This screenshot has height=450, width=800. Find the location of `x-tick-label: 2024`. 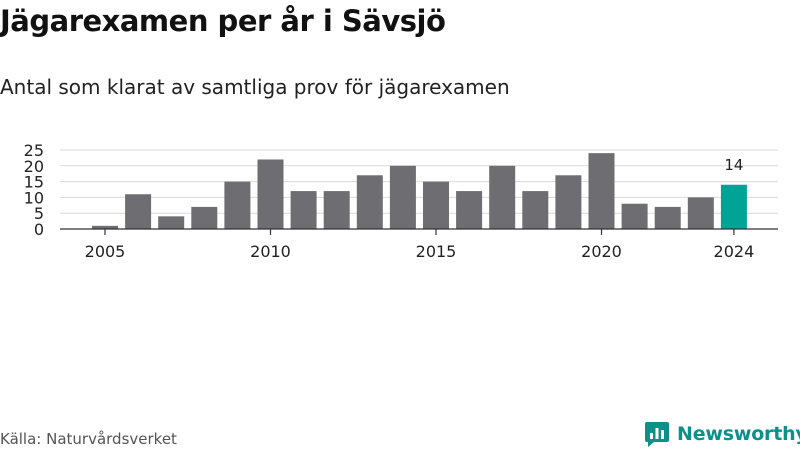

x-tick-label: 2024 is located at coordinates (734, 251).